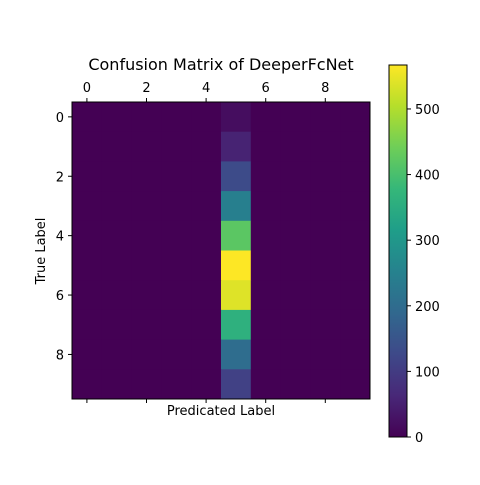 This screenshot has width=480, height=485. What do you see at coordinates (325, 146) in the screenshot?
I see `heatmap-cell-r1-c8` at bounding box center [325, 146].